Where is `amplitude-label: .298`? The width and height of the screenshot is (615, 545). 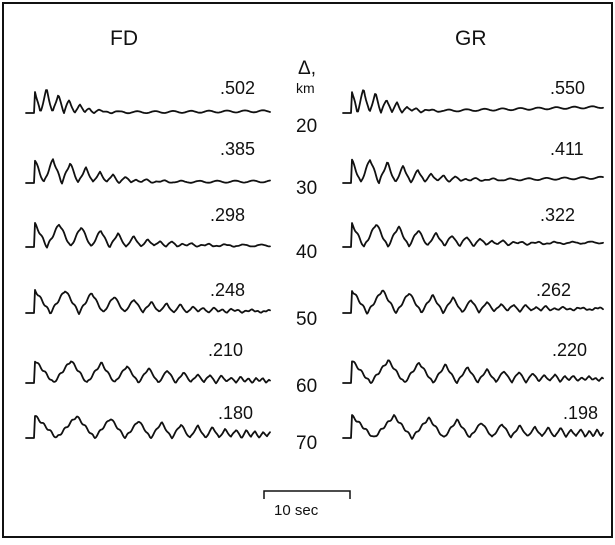
amplitude-label: .298 is located at coordinates (227, 215).